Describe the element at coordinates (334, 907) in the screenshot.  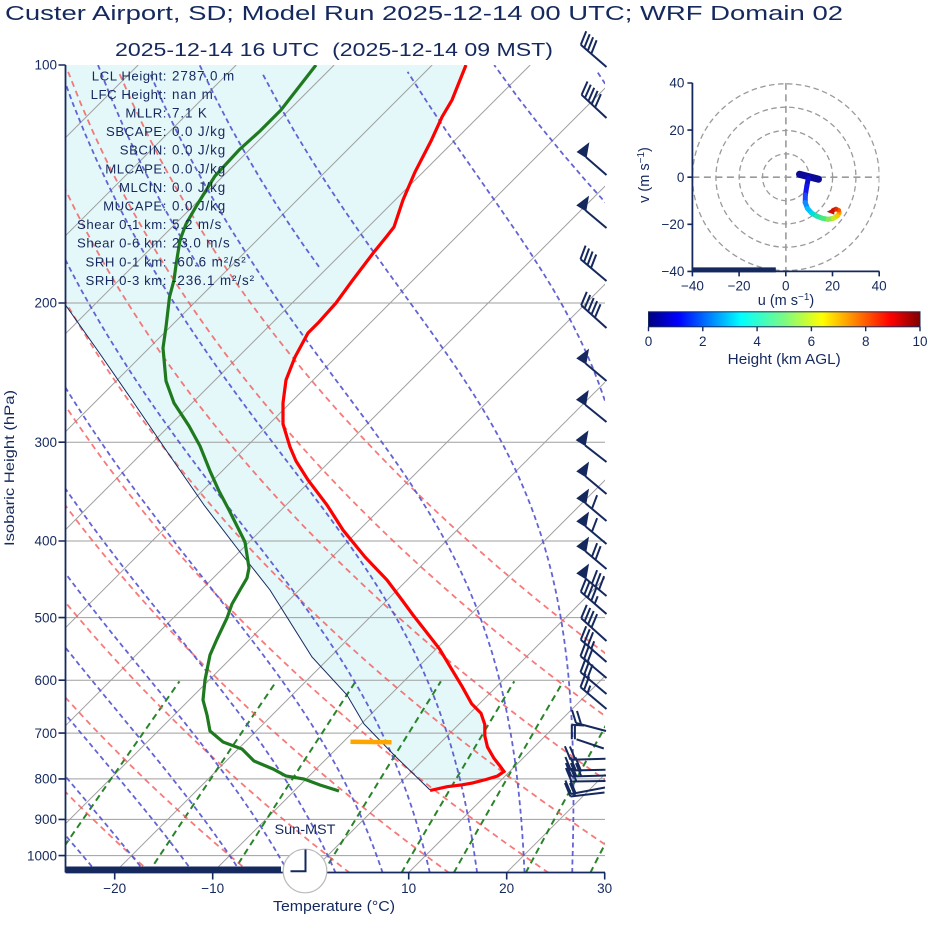
I see `svg-text: Temperature (°C)` at that location.